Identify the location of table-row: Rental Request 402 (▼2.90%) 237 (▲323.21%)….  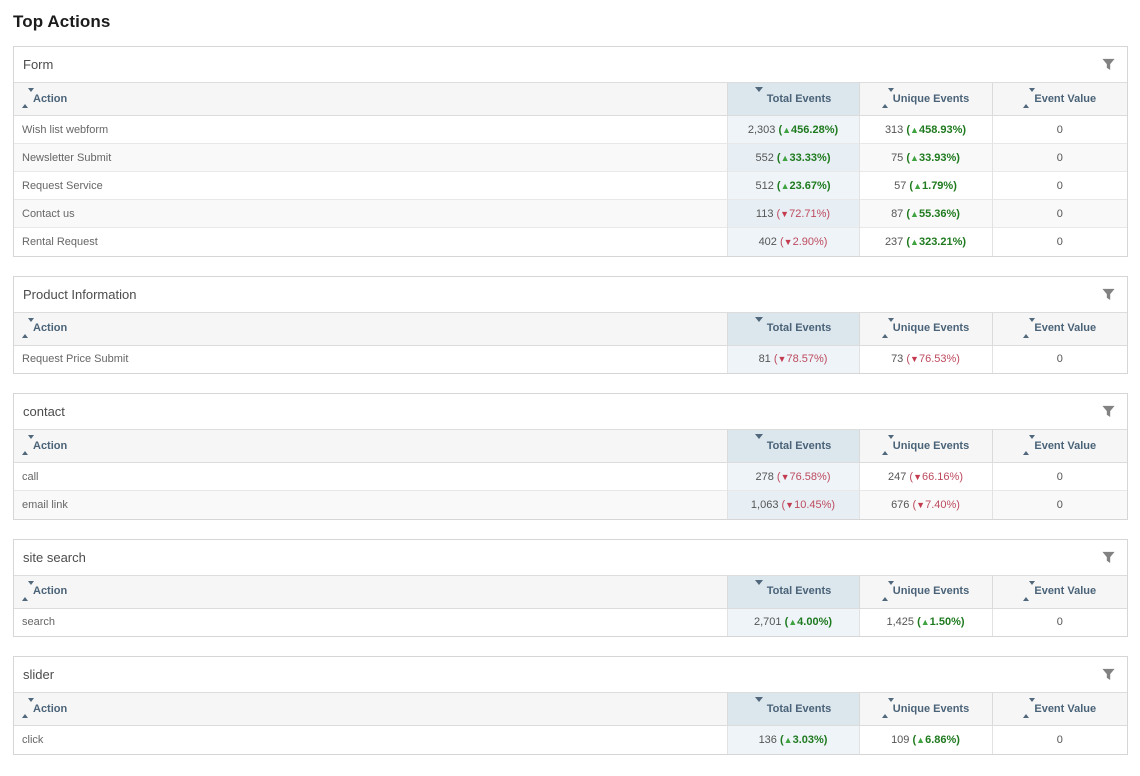
(570, 241).